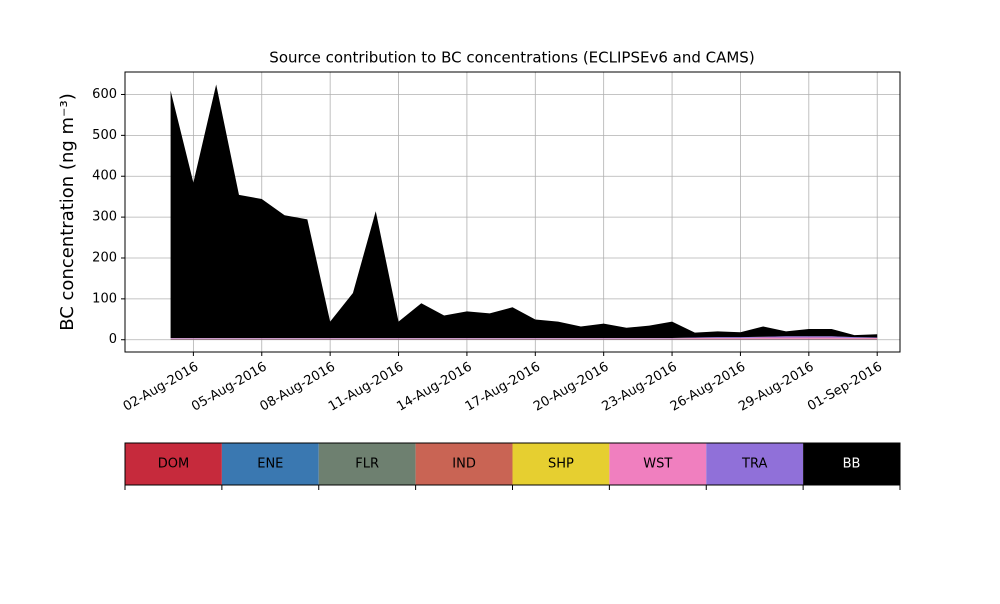 The image size is (1000, 604). What do you see at coordinates (270, 464) in the screenshot?
I see `legend-label: ENE` at bounding box center [270, 464].